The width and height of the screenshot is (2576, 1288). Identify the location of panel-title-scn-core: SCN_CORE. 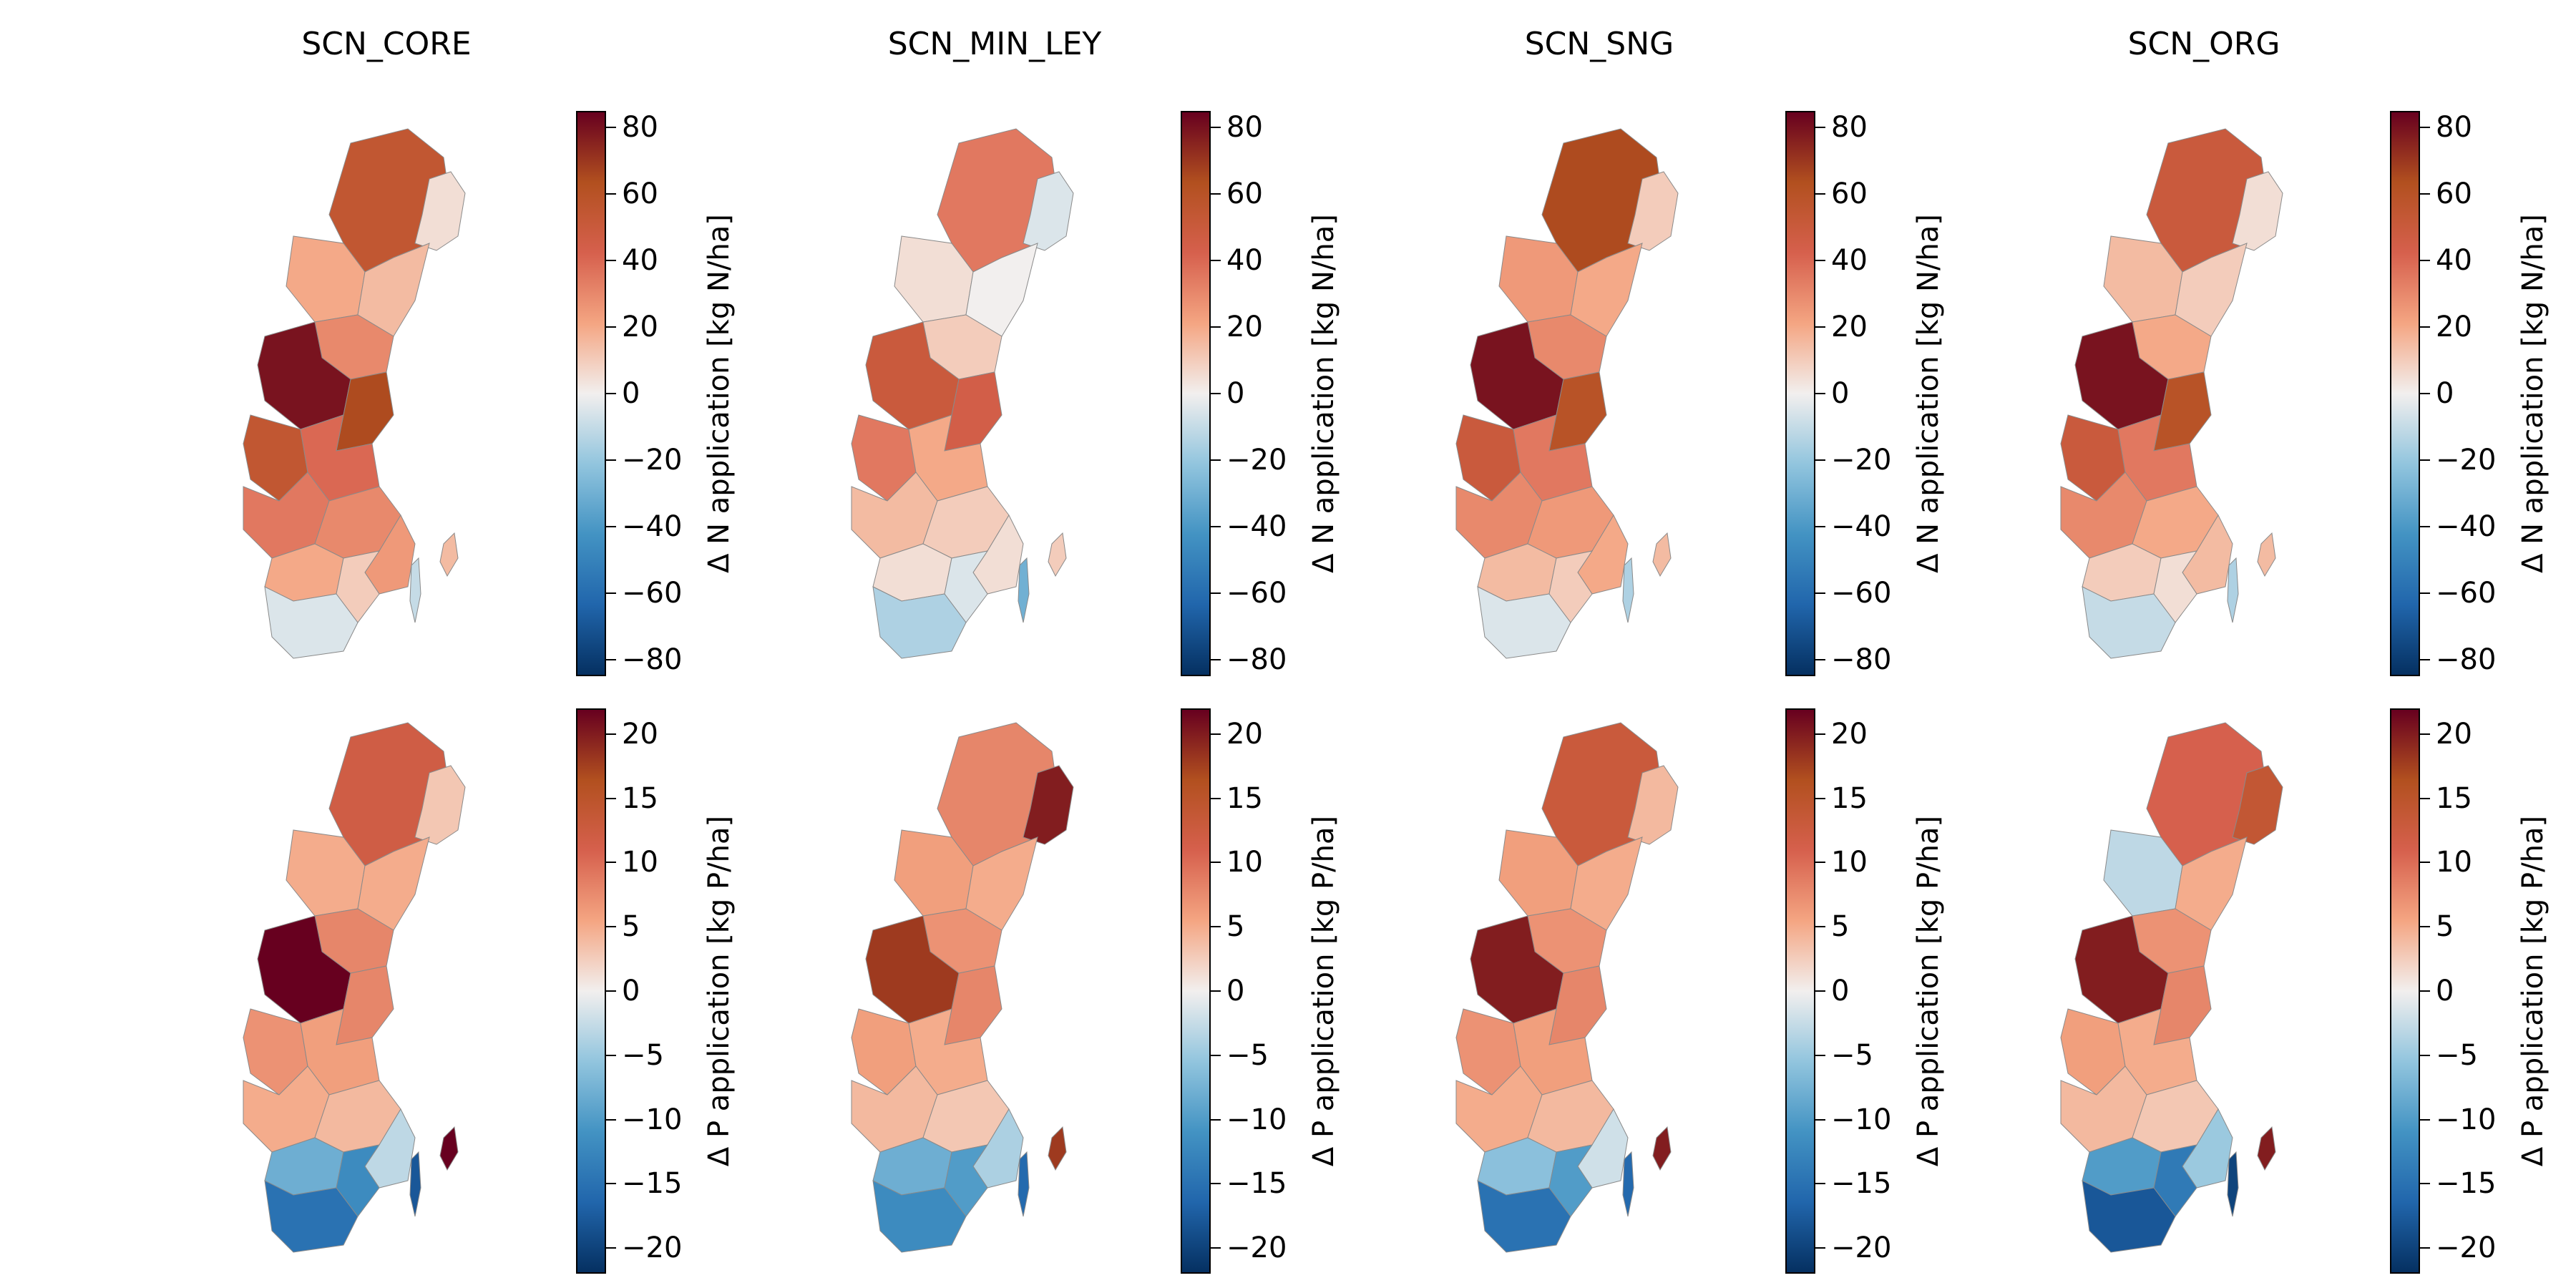
(386, 44).